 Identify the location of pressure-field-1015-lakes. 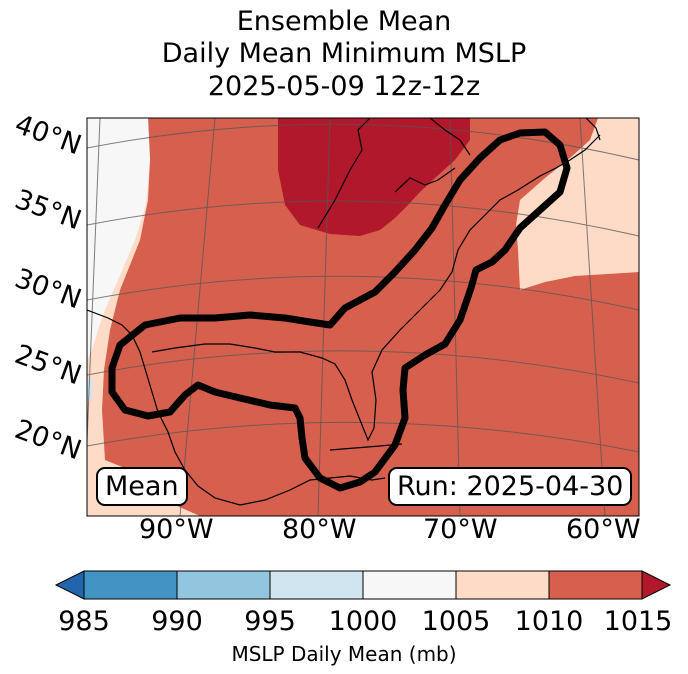
(374, 177).